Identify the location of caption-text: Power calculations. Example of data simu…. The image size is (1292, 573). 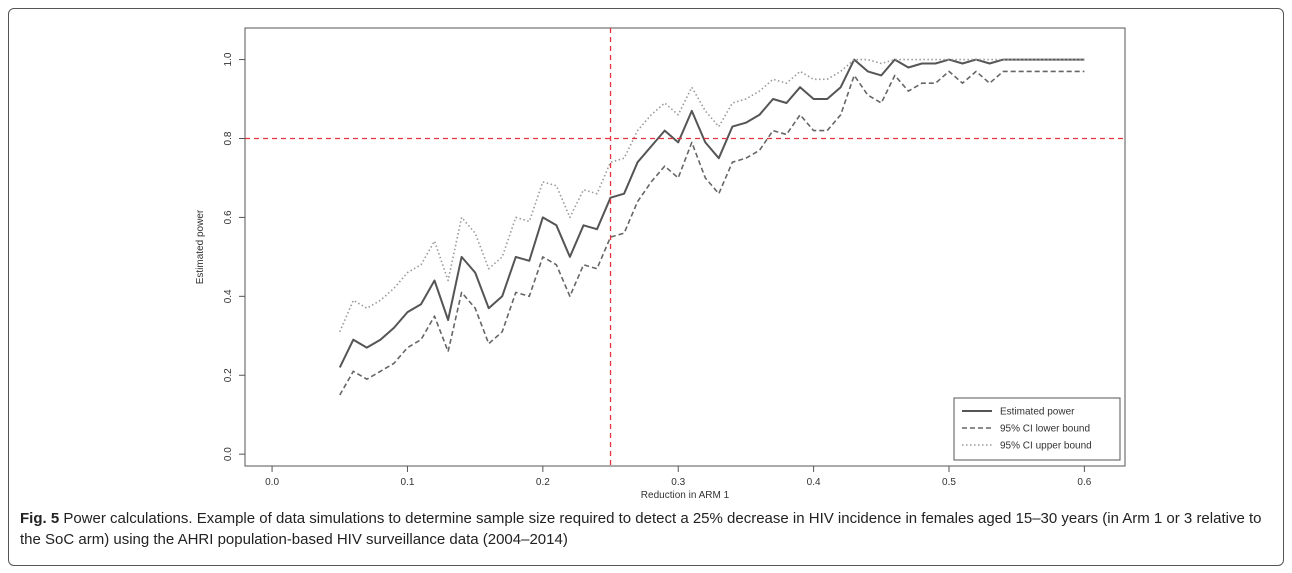
(641, 529).